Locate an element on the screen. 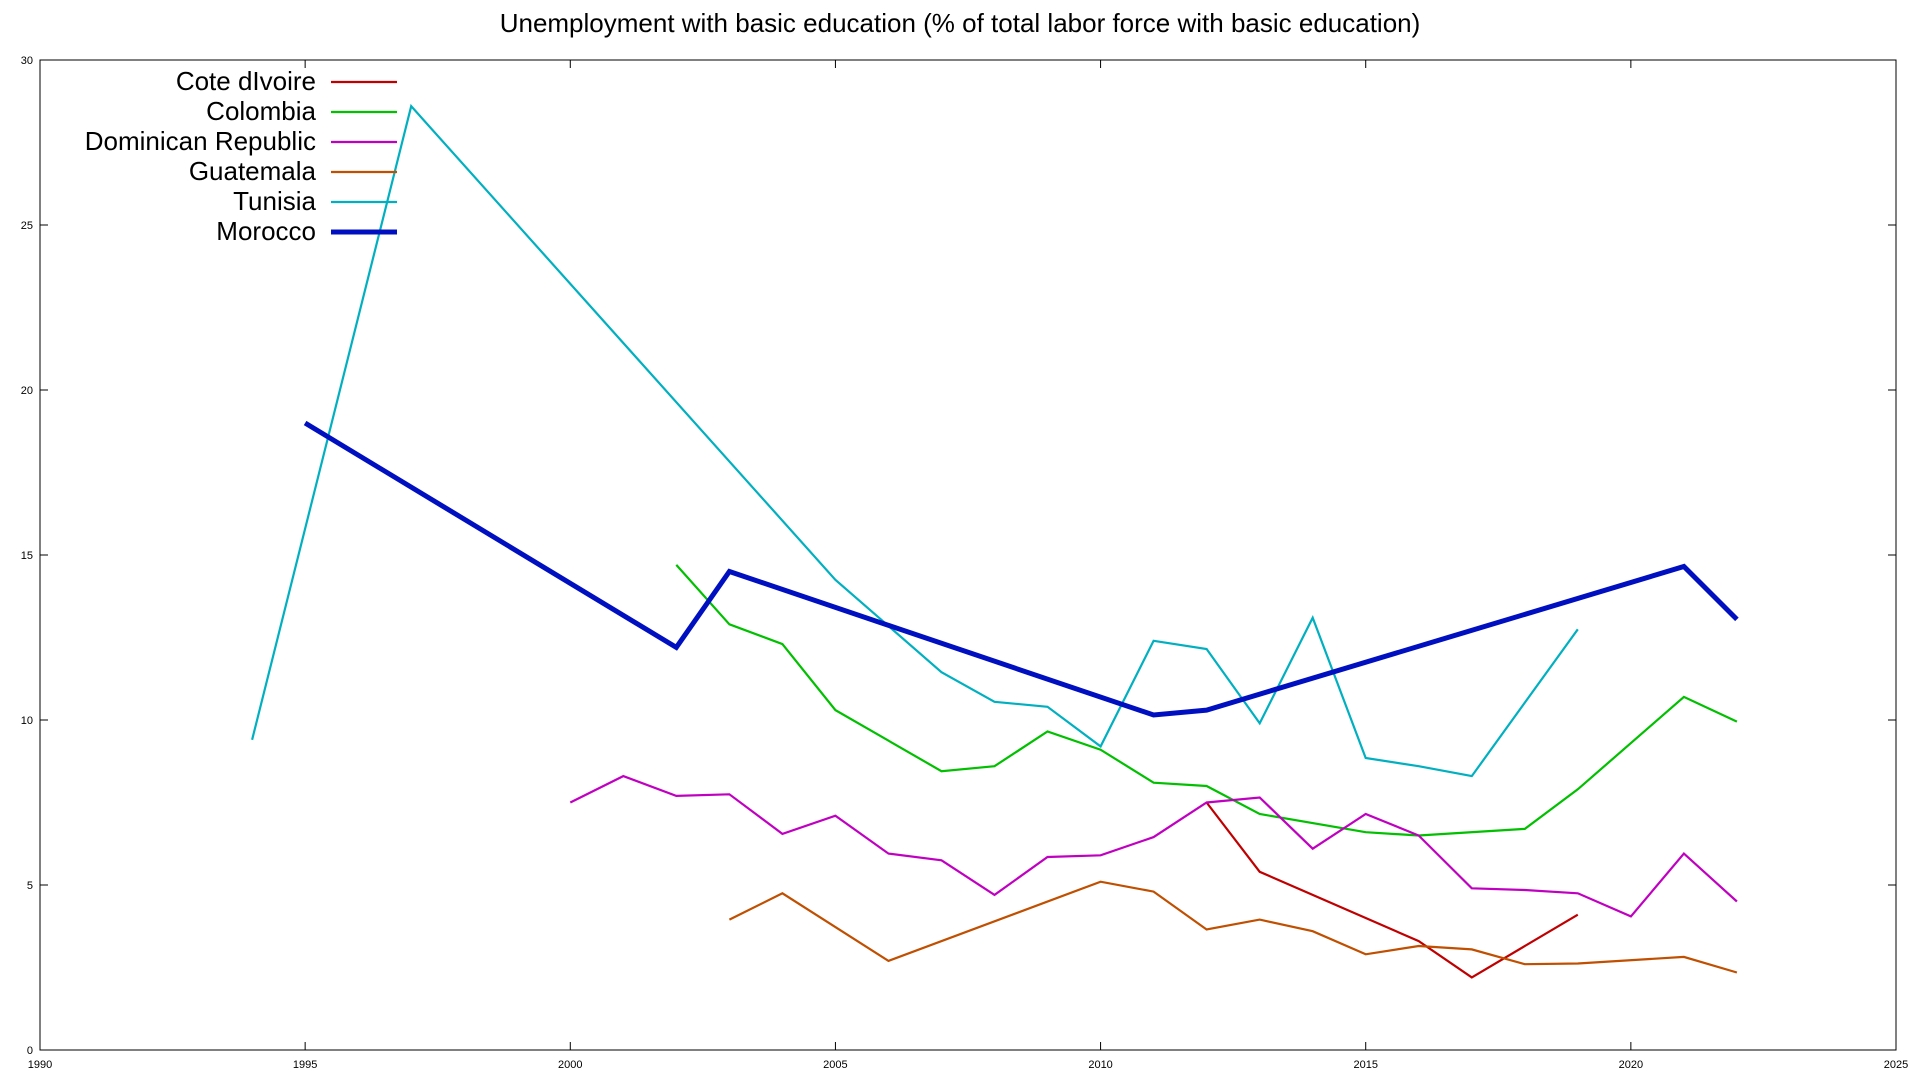  legend-label: Colombia is located at coordinates (261, 111).